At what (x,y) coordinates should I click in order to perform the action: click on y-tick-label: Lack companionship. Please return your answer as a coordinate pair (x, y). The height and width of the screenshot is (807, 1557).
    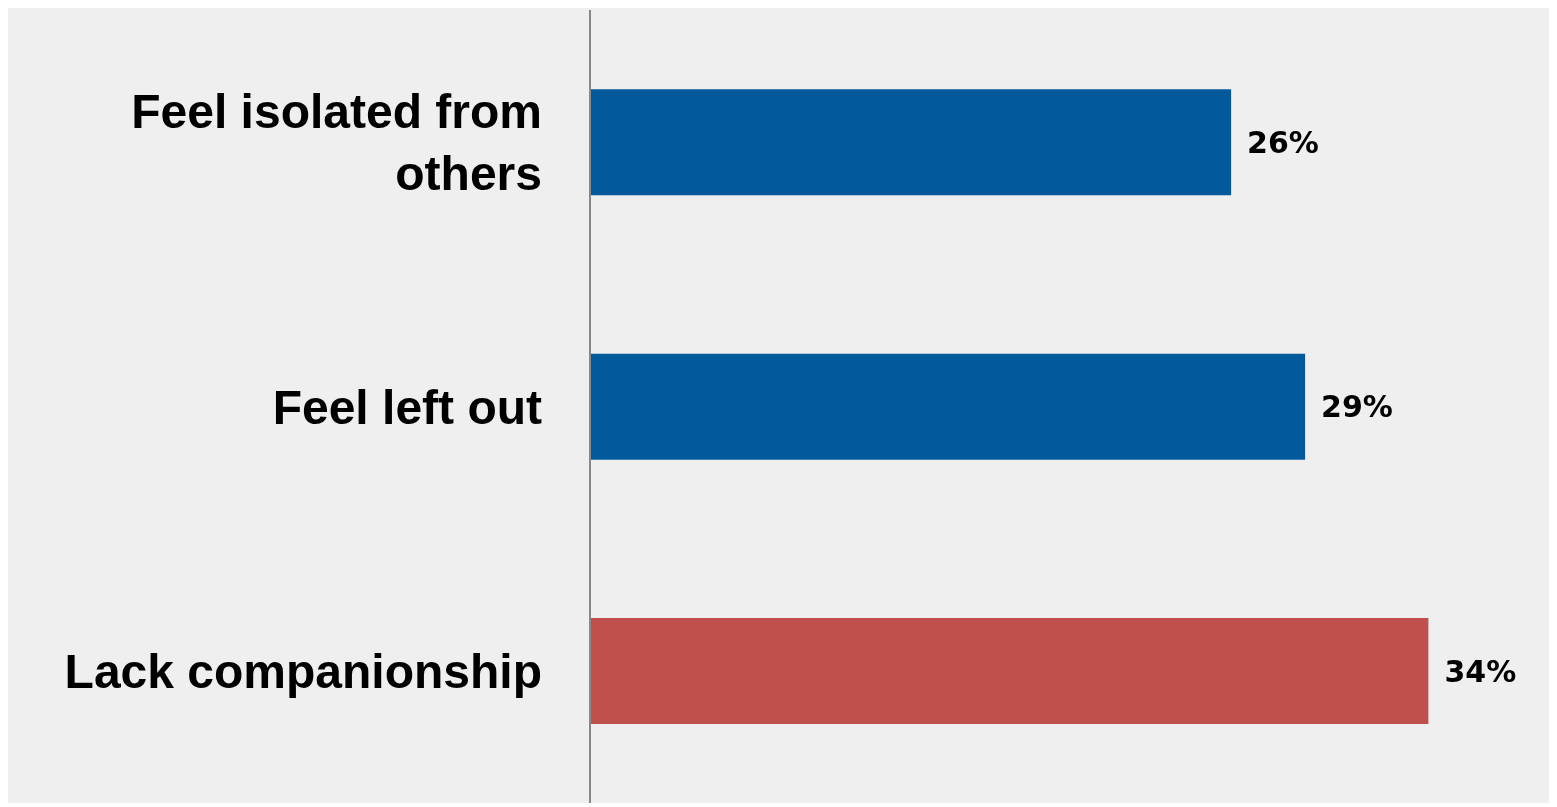
    Looking at the image, I should click on (303, 671).